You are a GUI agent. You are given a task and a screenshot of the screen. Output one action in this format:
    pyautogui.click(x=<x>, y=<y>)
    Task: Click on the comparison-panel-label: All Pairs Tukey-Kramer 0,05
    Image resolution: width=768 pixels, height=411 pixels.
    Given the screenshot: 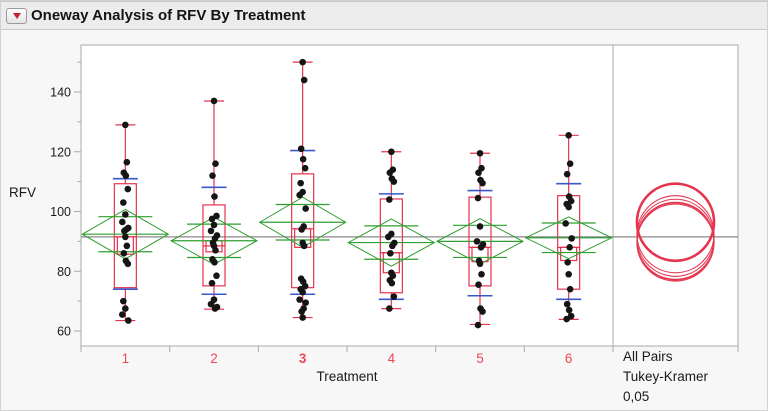 What is the action you would take?
    pyautogui.click(x=665, y=377)
    